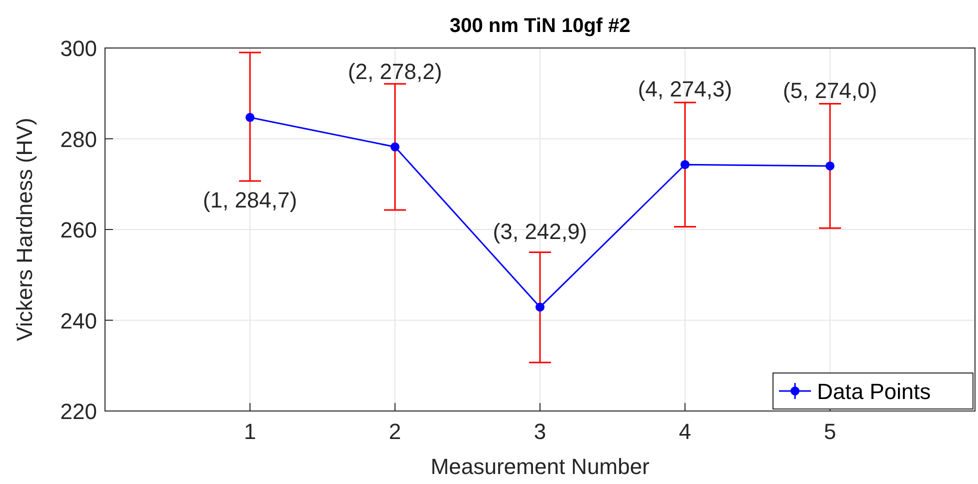  What do you see at coordinates (78, 48) in the screenshot?
I see `y-tick-label: 300` at bounding box center [78, 48].